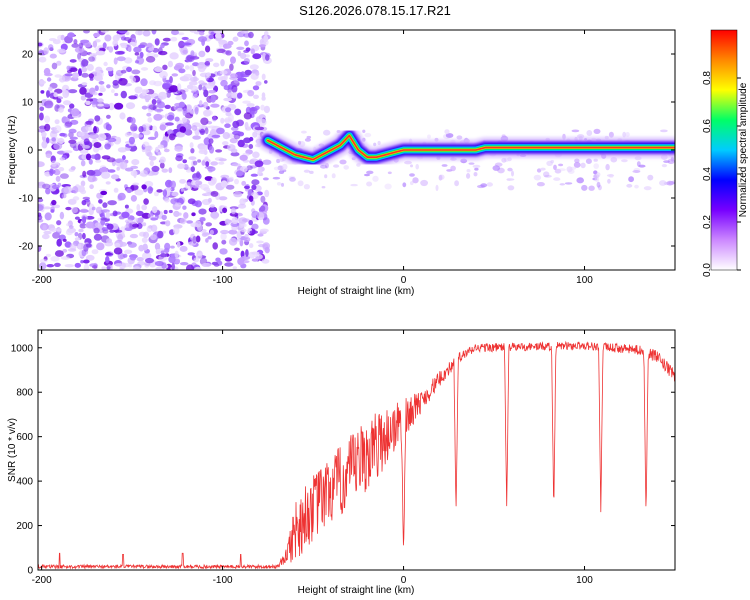  Describe the element at coordinates (26, 199) in the screenshot. I see `y-tick-label: -10` at that location.